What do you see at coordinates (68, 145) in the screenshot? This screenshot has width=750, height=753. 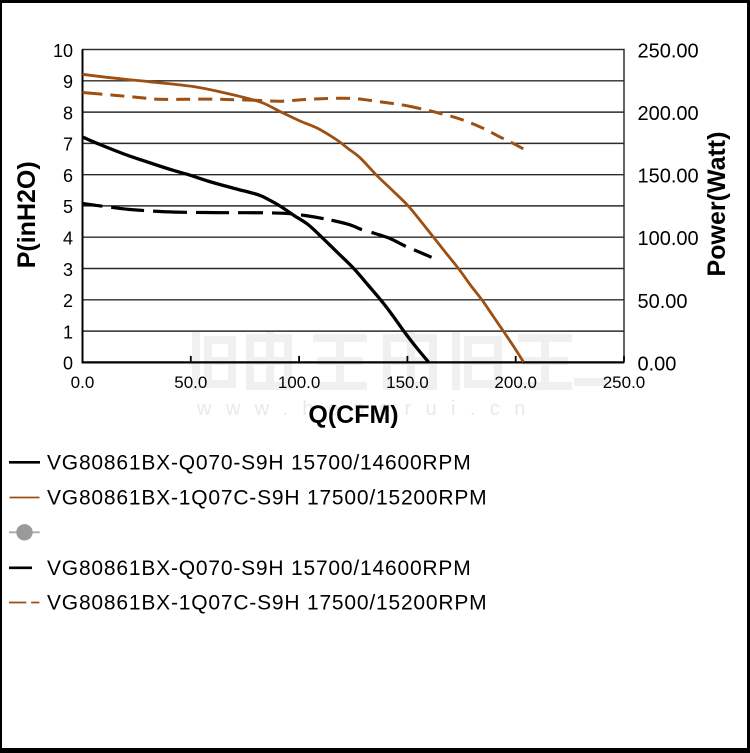 I see `svg-text: 7` at bounding box center [68, 145].